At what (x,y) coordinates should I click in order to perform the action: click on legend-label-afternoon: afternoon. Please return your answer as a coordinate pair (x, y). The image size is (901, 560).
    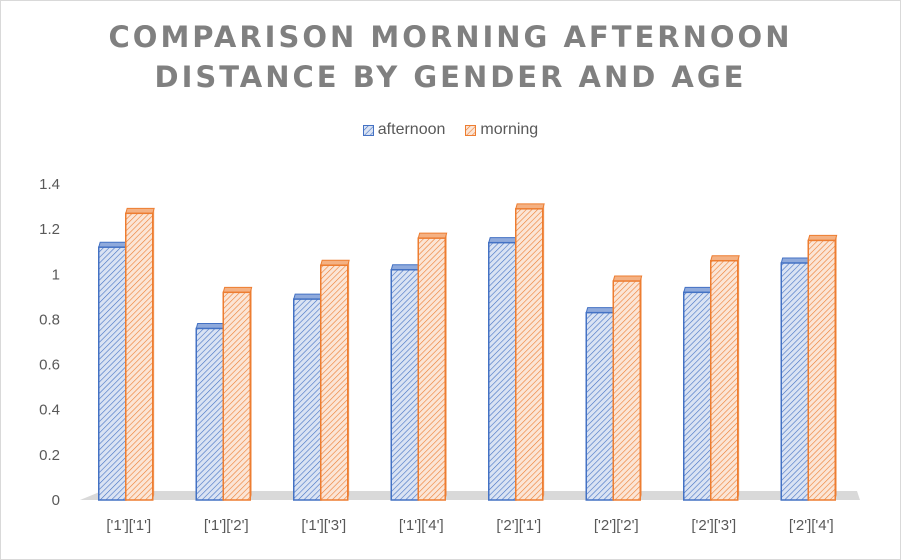
    Looking at the image, I should click on (411, 129).